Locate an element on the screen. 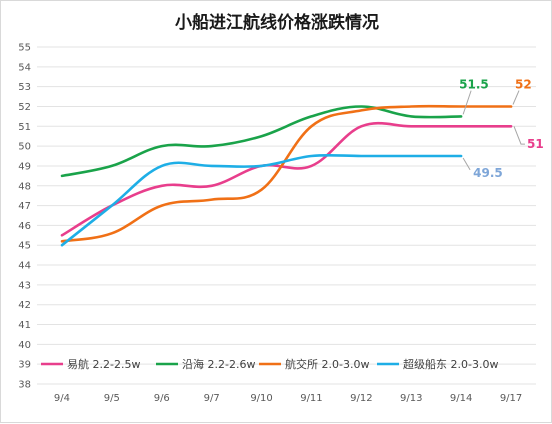 This screenshot has height=424, width=552. legend-entry: 易航 2.2-2.5w is located at coordinates (103, 364).